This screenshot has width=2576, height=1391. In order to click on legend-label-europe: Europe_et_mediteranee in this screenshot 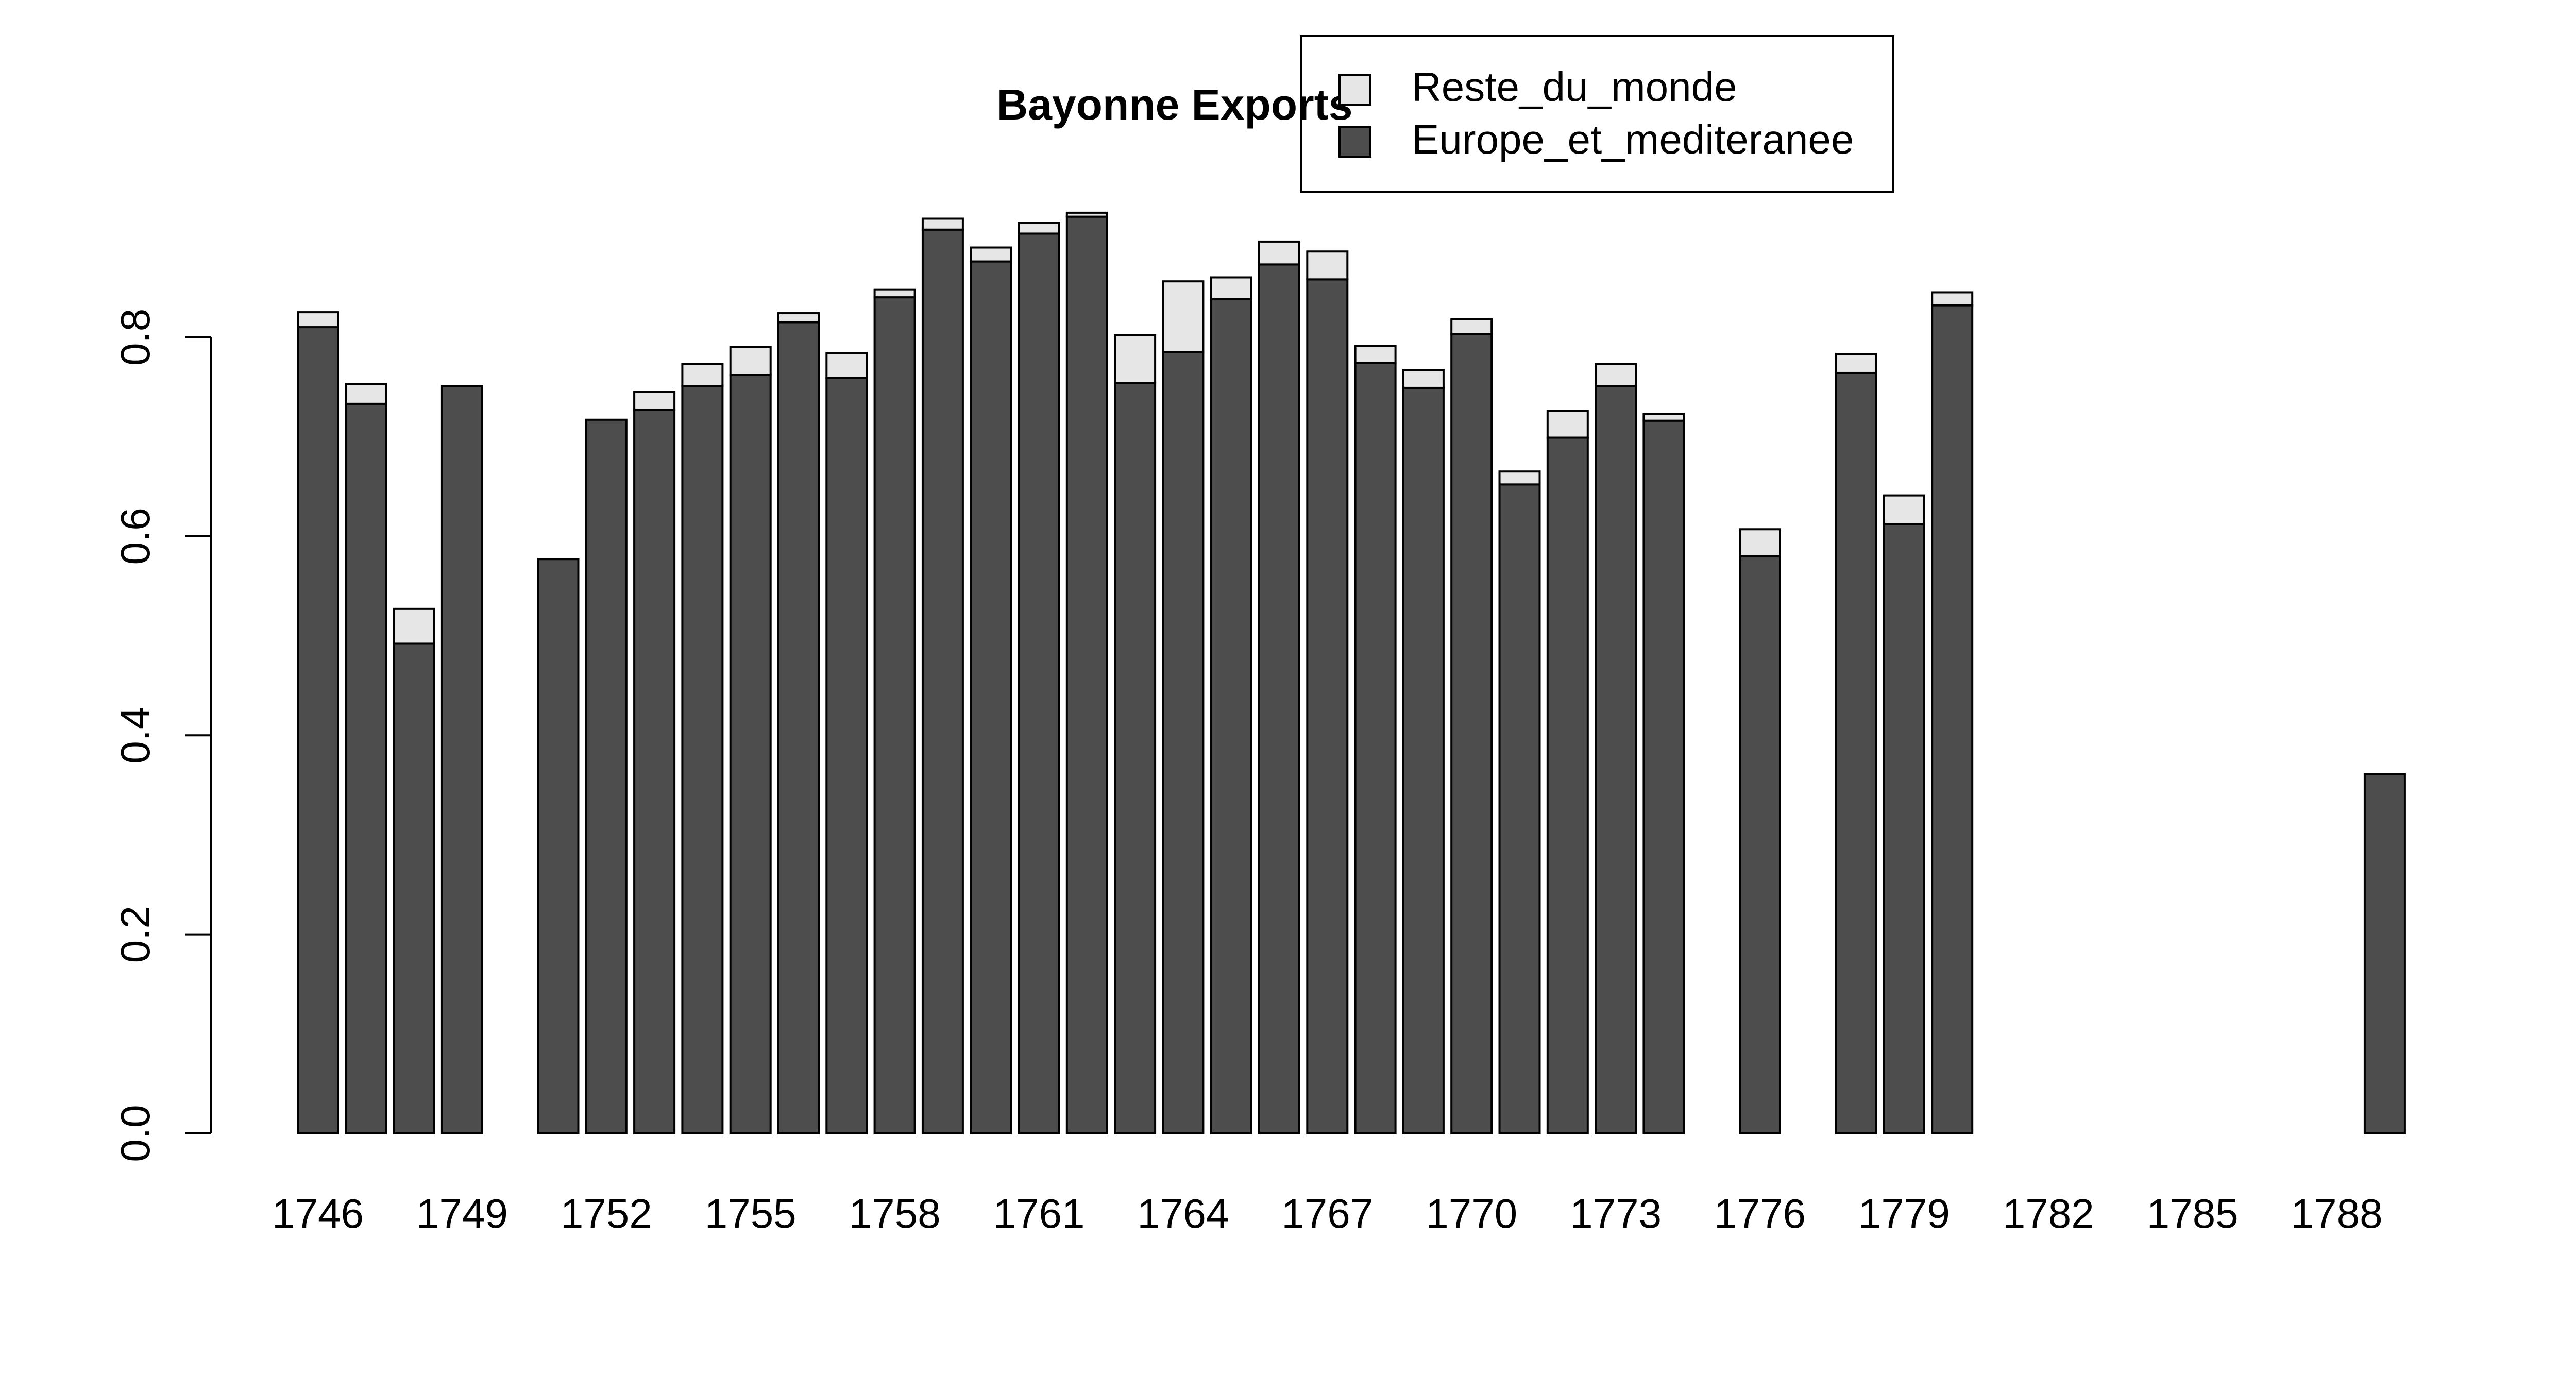, I will do `click(1633, 139)`.